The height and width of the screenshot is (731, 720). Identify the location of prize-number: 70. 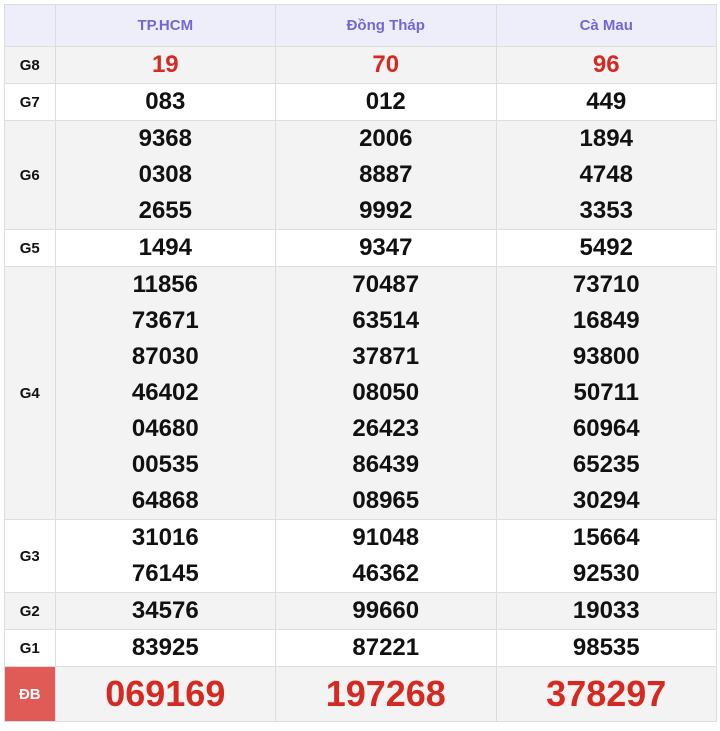
(386, 64).